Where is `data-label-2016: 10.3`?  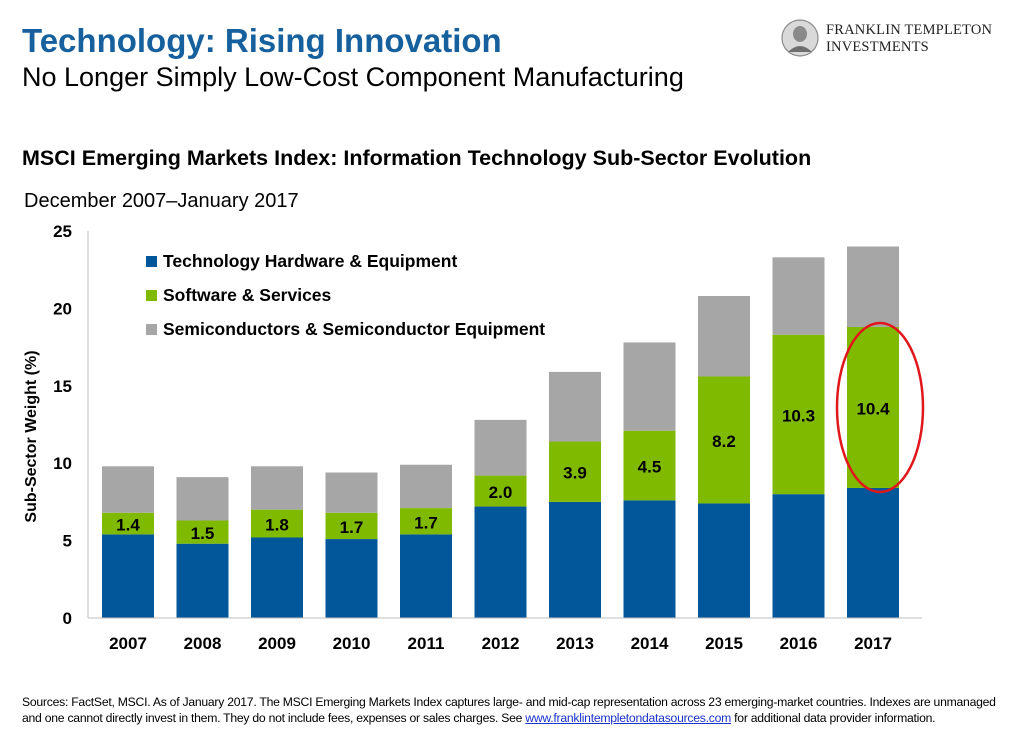
data-label-2016: 10.3 is located at coordinates (798, 415).